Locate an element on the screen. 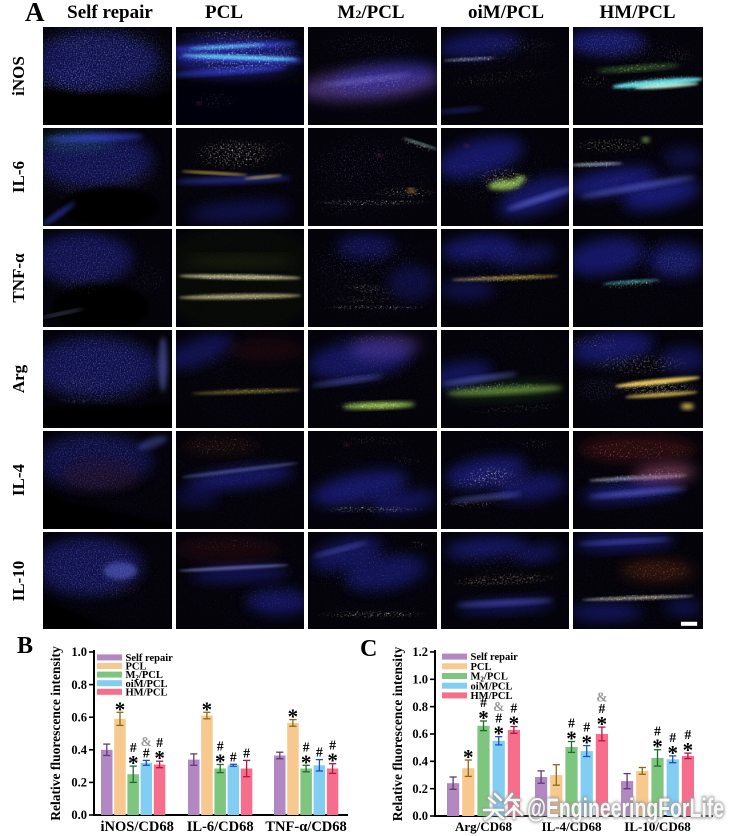 This screenshot has height=836, width=743. svg-text: @EngineeringForLife is located at coordinates (625, 808).